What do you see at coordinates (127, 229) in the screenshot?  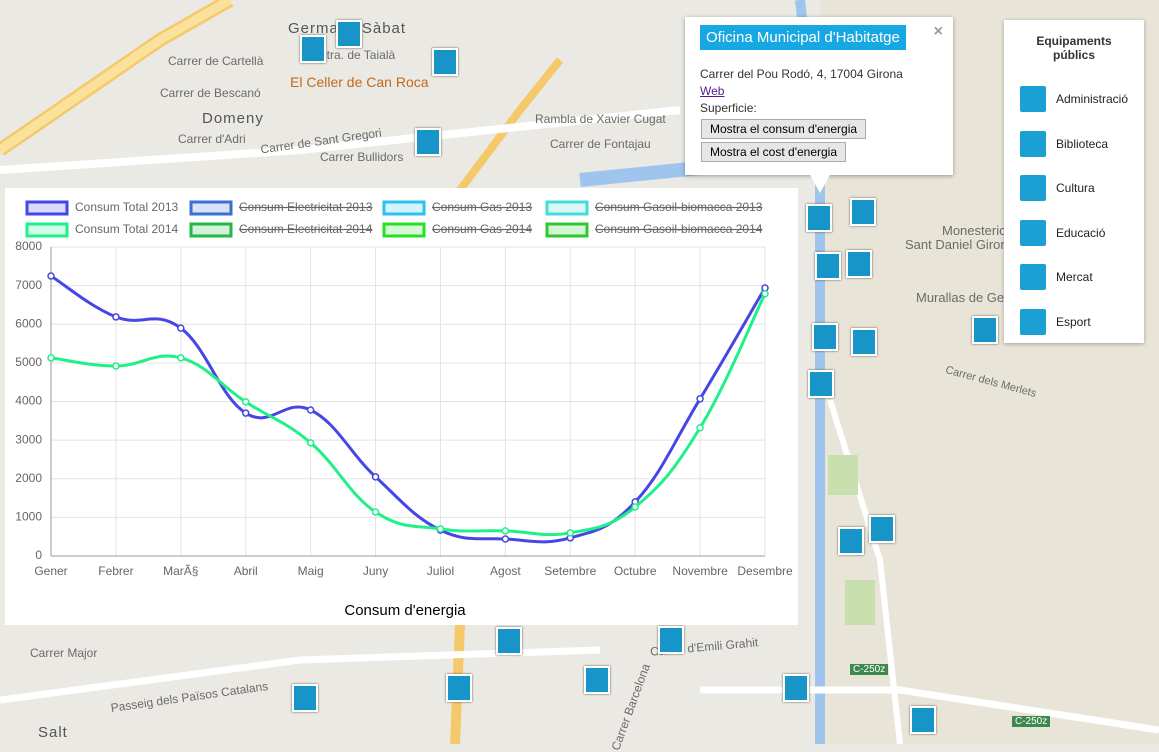 I see `legend-label: Consum Total 2014` at bounding box center [127, 229].